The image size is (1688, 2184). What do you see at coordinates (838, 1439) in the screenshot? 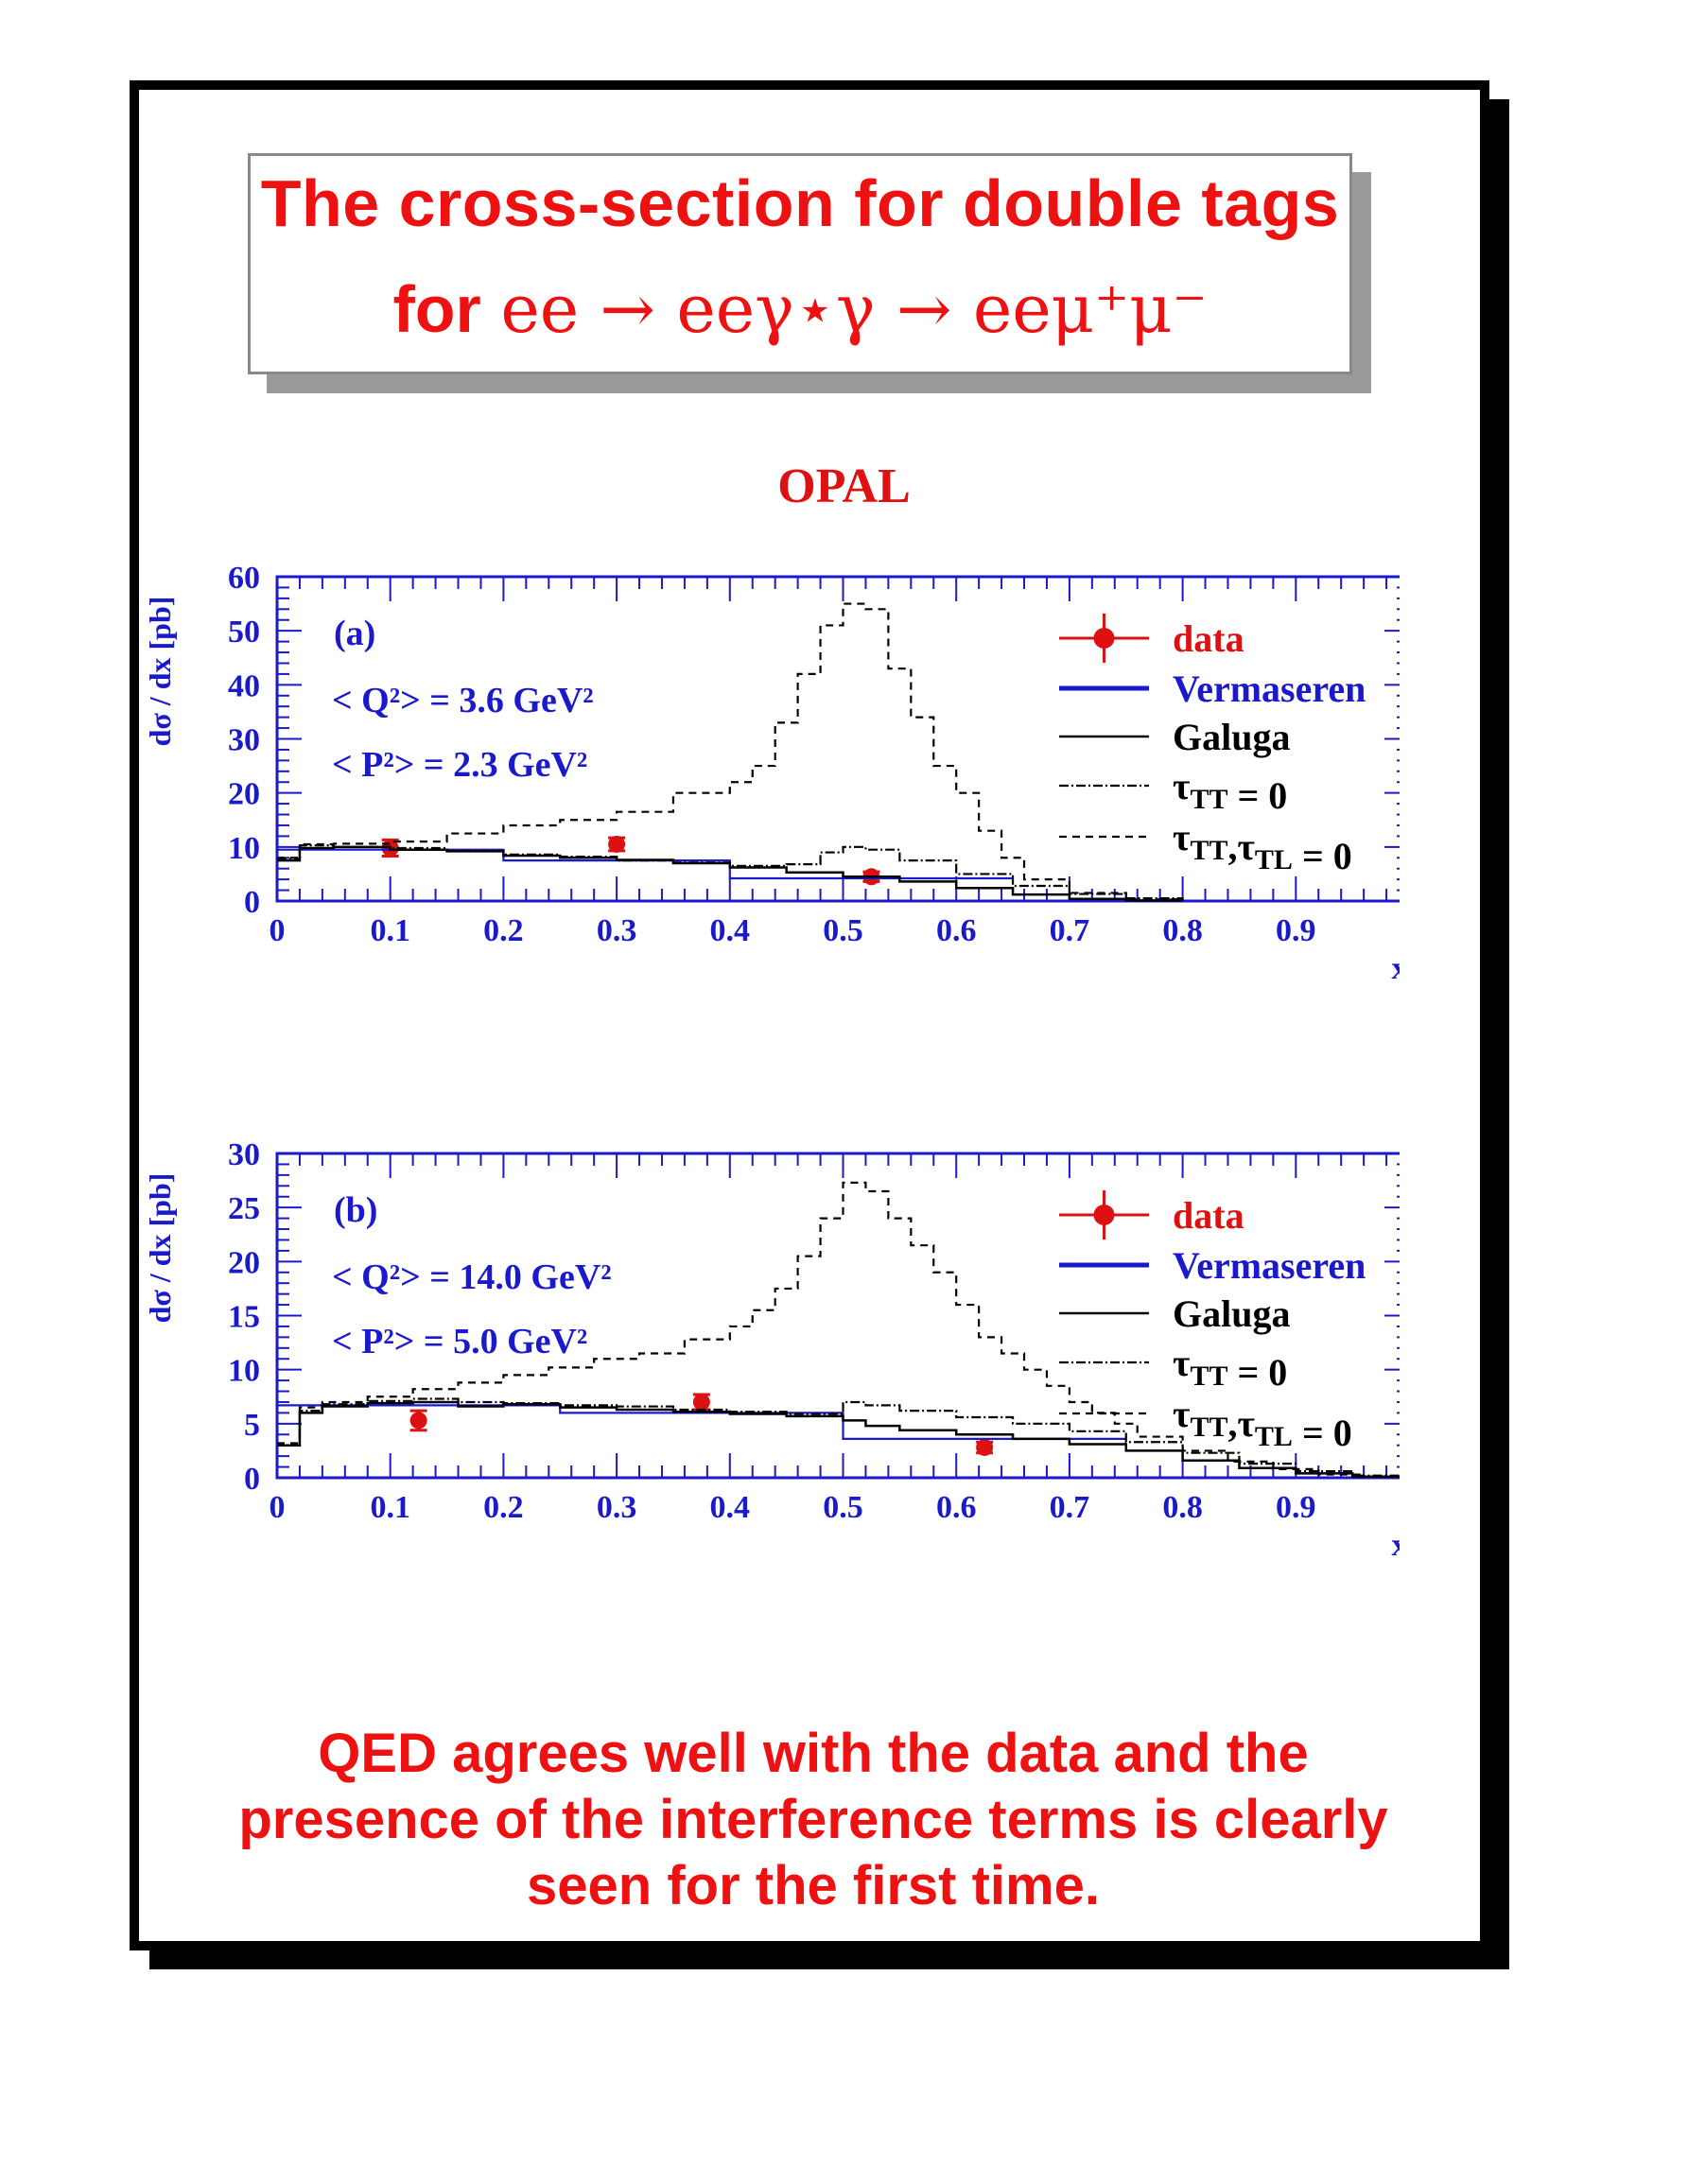
I see `series-galuga-line` at bounding box center [838, 1439].